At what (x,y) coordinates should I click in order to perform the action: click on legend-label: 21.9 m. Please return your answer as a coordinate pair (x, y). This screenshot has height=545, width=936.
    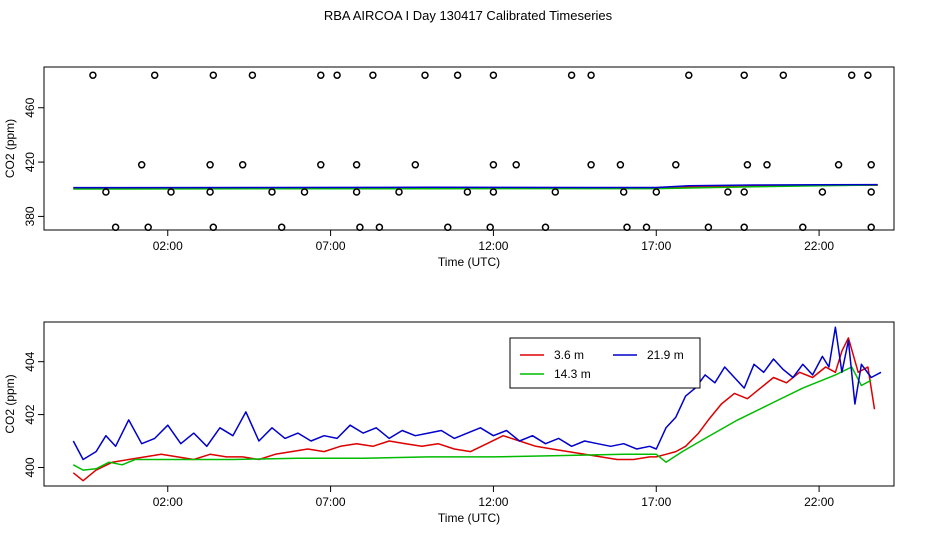
    Looking at the image, I should click on (665, 355).